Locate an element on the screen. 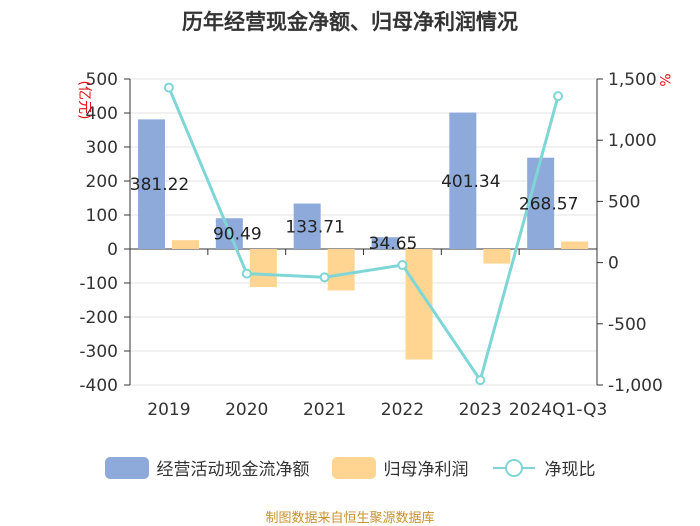 This screenshot has height=526, width=700. operating-cash-value-label: 90.49 is located at coordinates (237, 235).